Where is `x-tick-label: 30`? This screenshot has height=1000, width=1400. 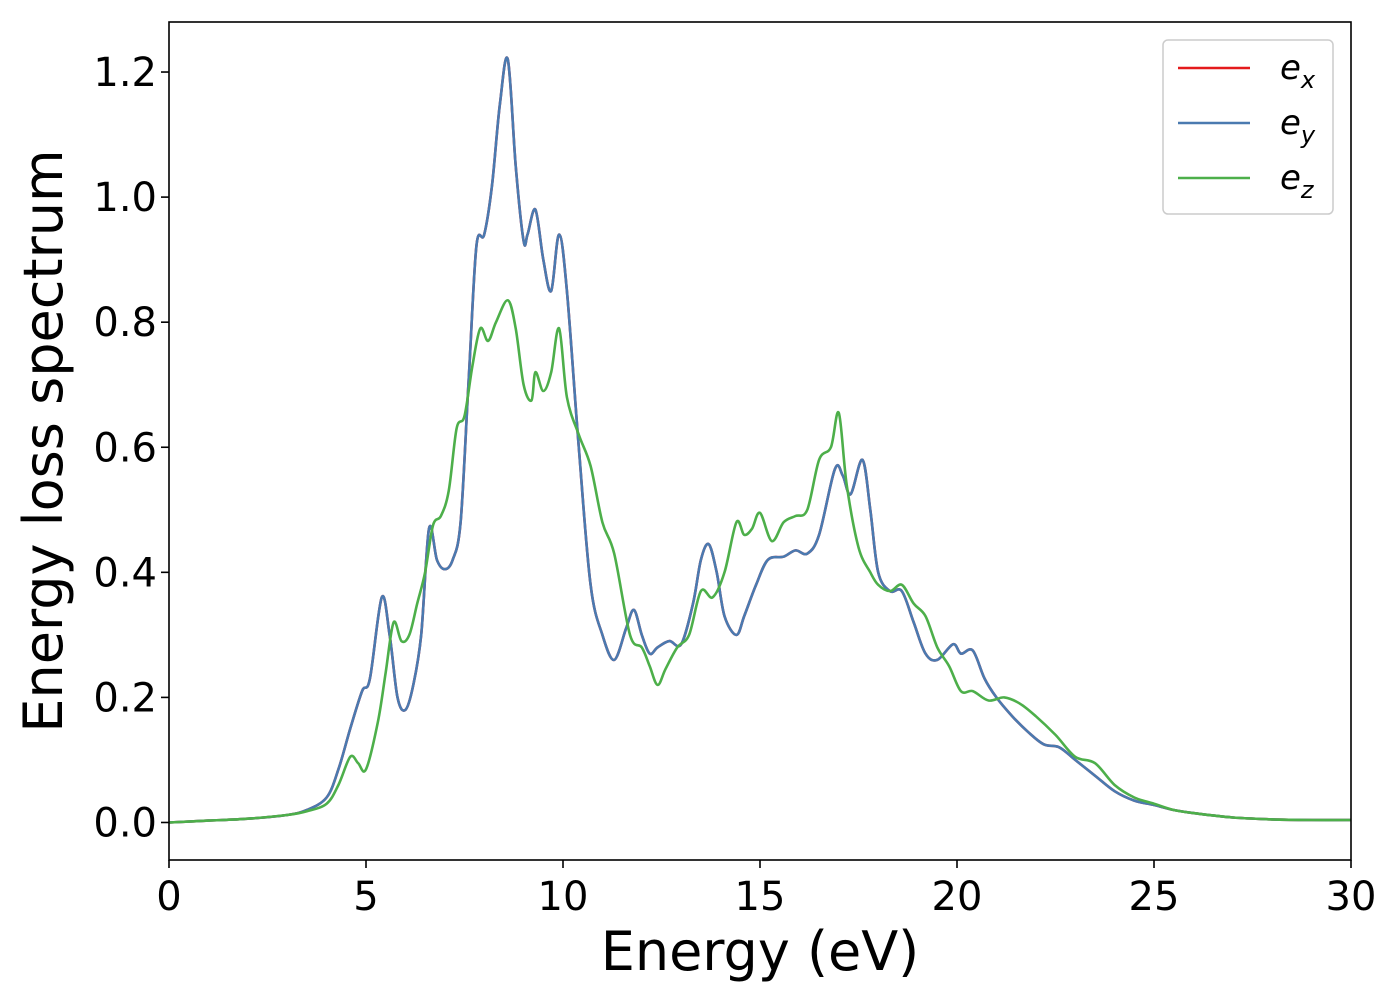 x-tick-label: 30 is located at coordinates (1351, 897).